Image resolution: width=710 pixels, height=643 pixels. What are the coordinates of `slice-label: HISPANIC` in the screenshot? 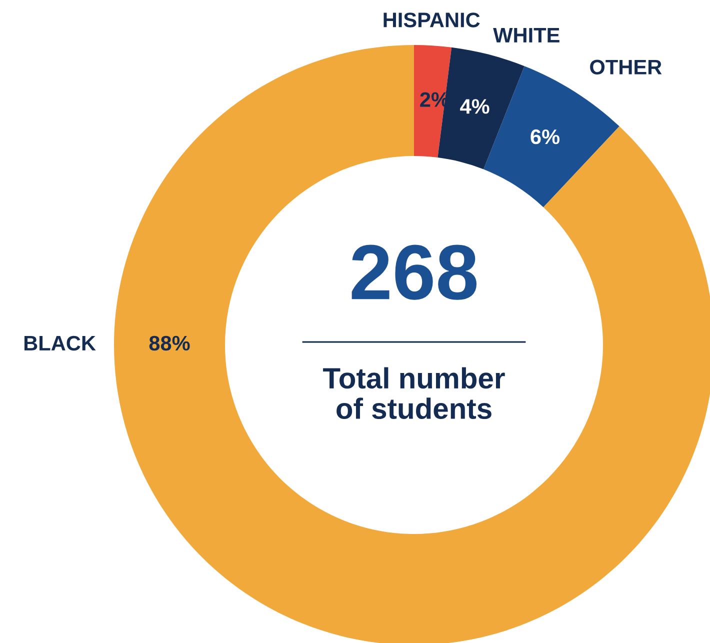 It's located at (432, 20).